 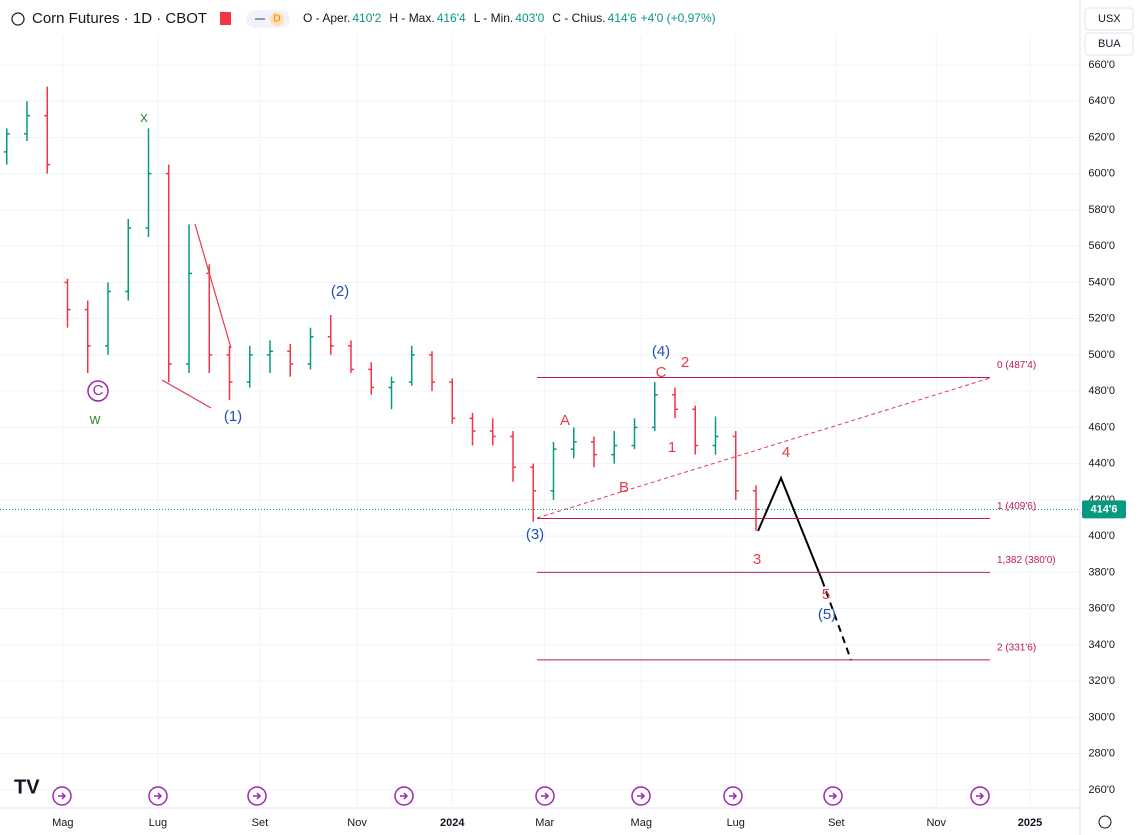 I want to click on wave-label: x, so click(x=144, y=117).